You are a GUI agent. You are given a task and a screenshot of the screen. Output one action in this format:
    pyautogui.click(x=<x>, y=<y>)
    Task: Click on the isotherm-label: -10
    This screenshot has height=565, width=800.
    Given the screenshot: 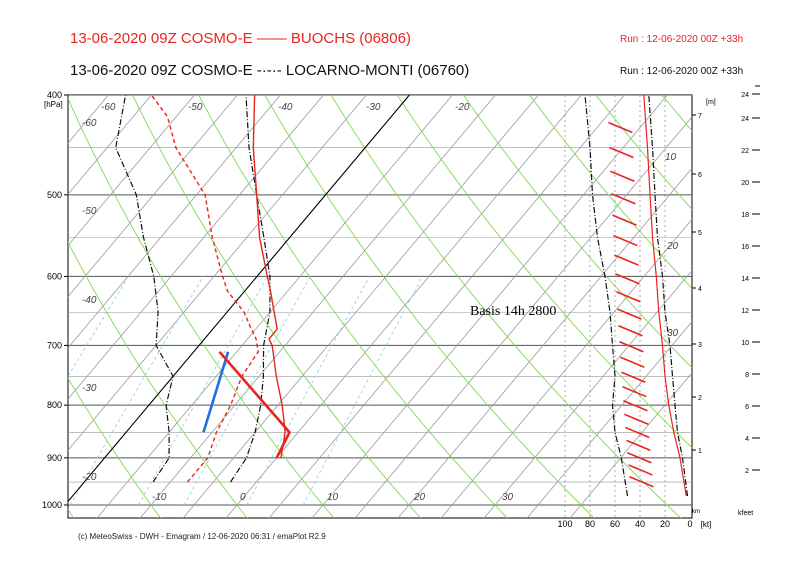 What is the action you would take?
    pyautogui.click(x=159, y=497)
    